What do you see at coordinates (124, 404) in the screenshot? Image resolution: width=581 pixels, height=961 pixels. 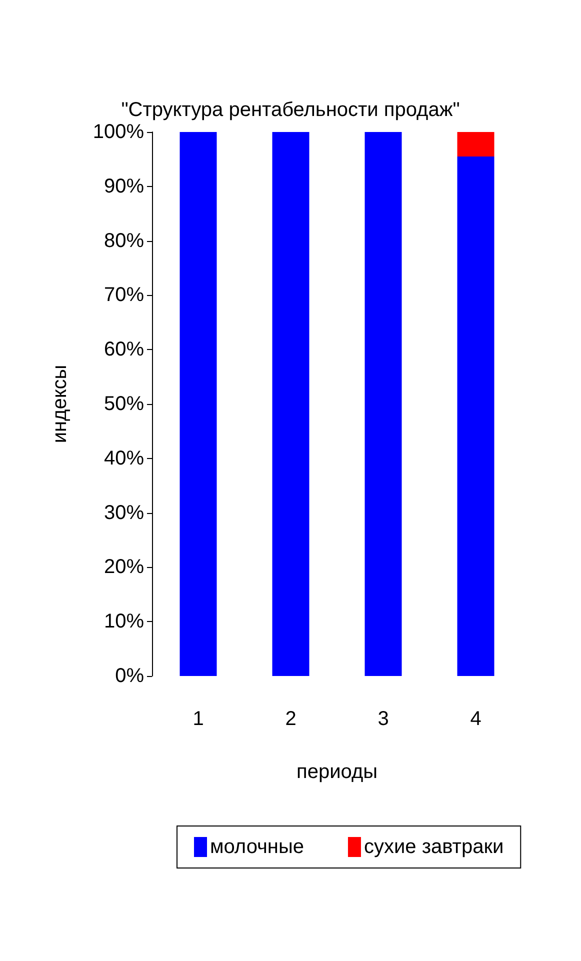 I see `y-tick-label: 50%` at bounding box center [124, 404].